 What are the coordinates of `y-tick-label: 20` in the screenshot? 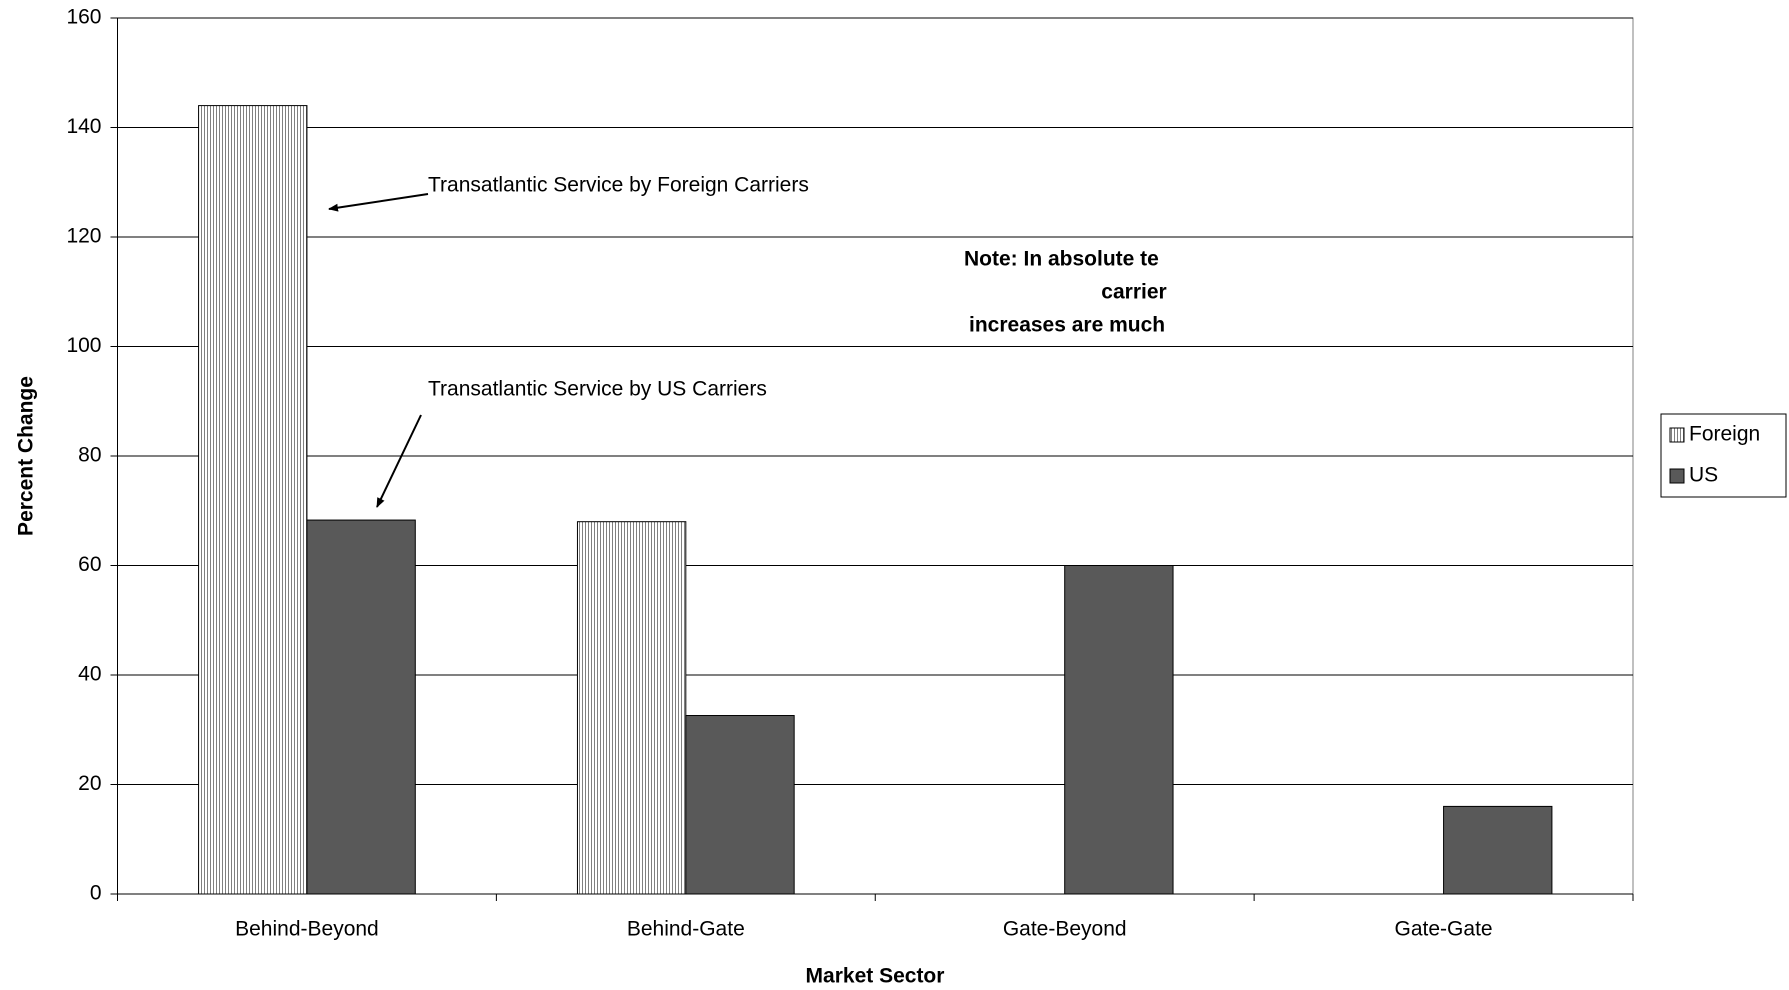 It's located at (89, 783).